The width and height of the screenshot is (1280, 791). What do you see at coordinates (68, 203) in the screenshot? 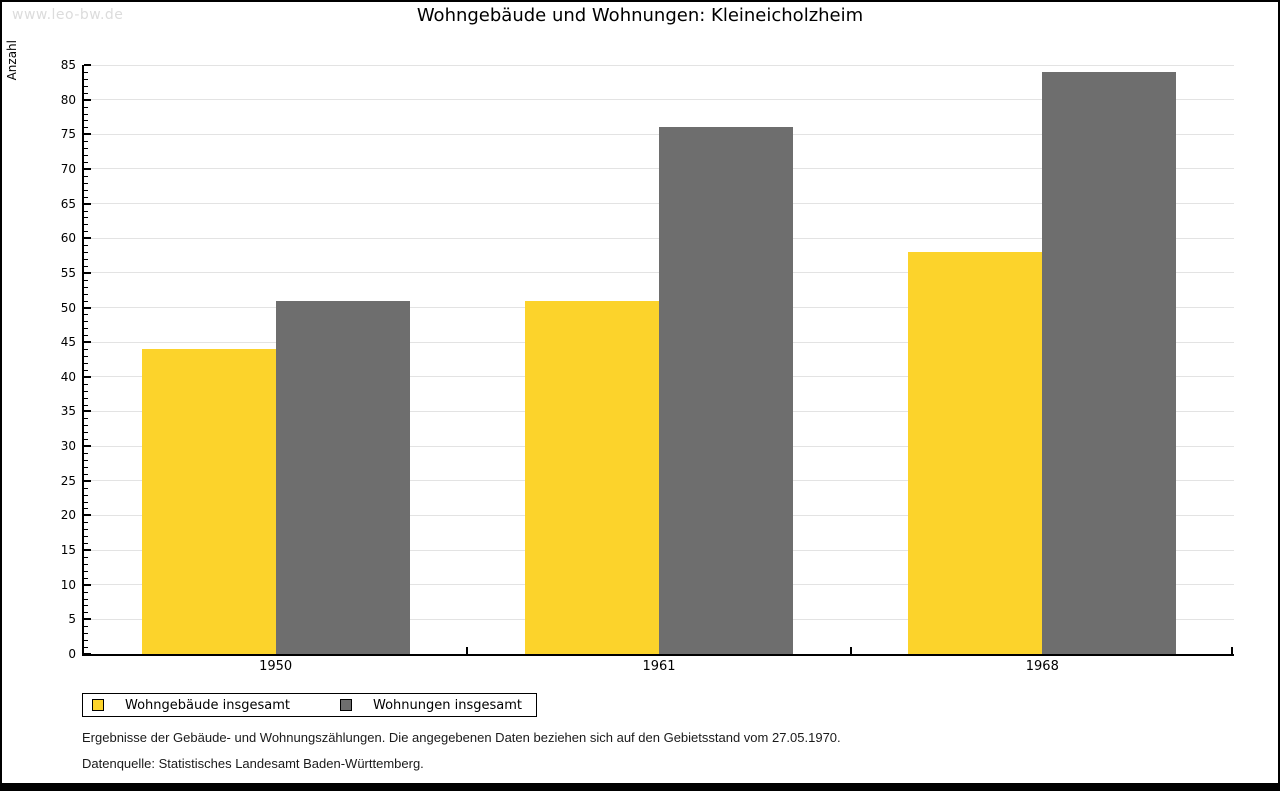
I see `y-tick-label: 65` at bounding box center [68, 203].